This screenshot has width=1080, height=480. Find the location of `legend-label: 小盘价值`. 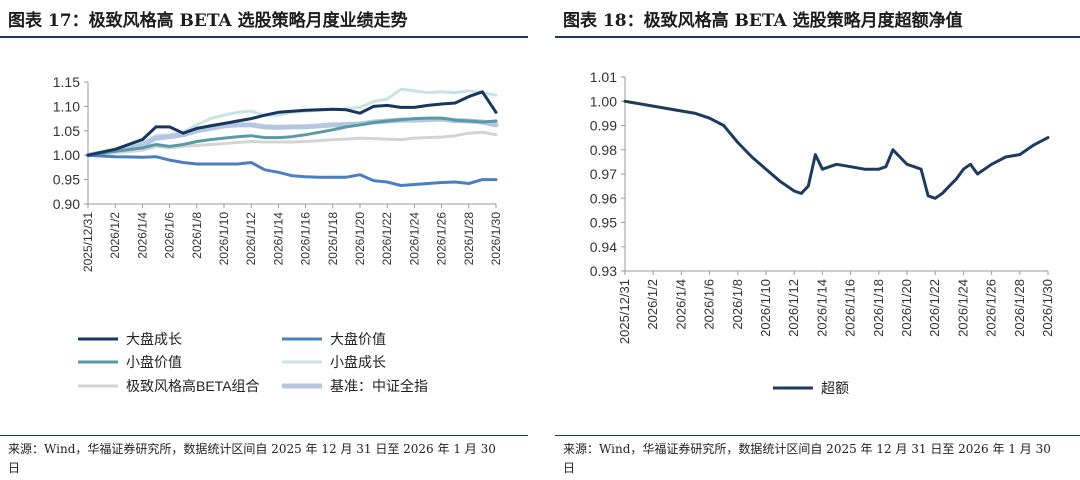

legend-label: 小盘价值 is located at coordinates (154, 362).